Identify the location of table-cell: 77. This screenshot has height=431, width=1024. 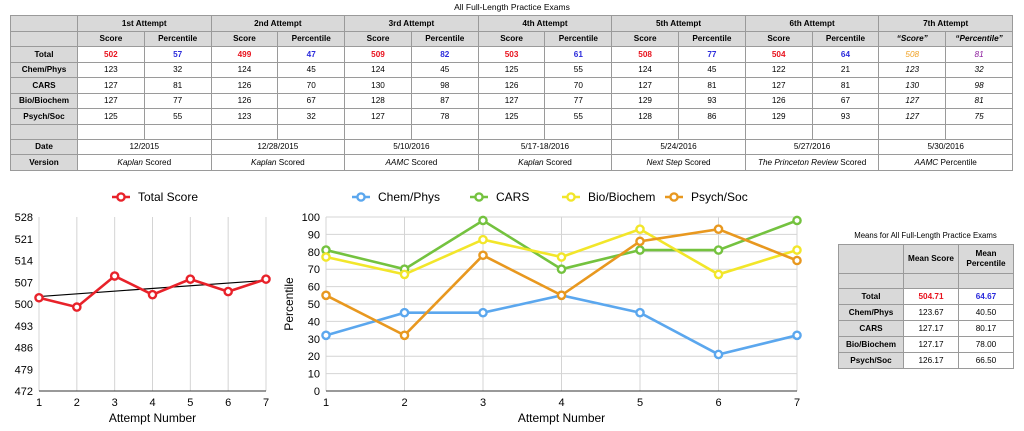
(177, 100).